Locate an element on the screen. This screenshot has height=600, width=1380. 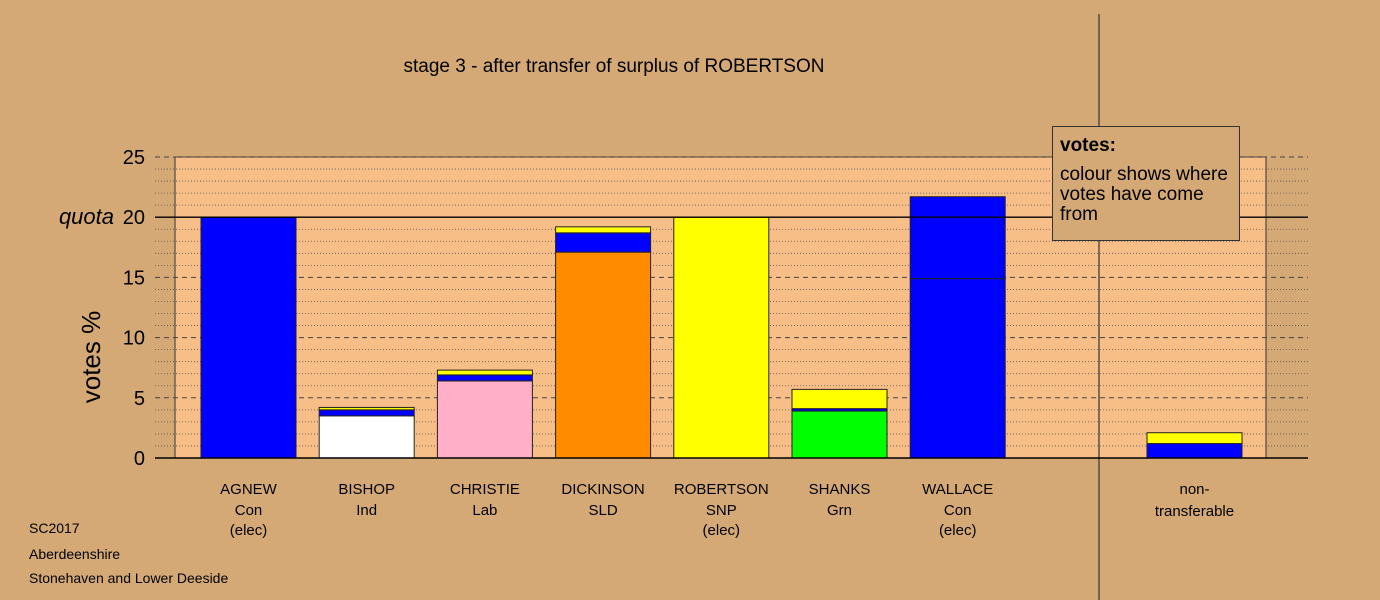
party-label-shanks: Grn is located at coordinates (839, 510).